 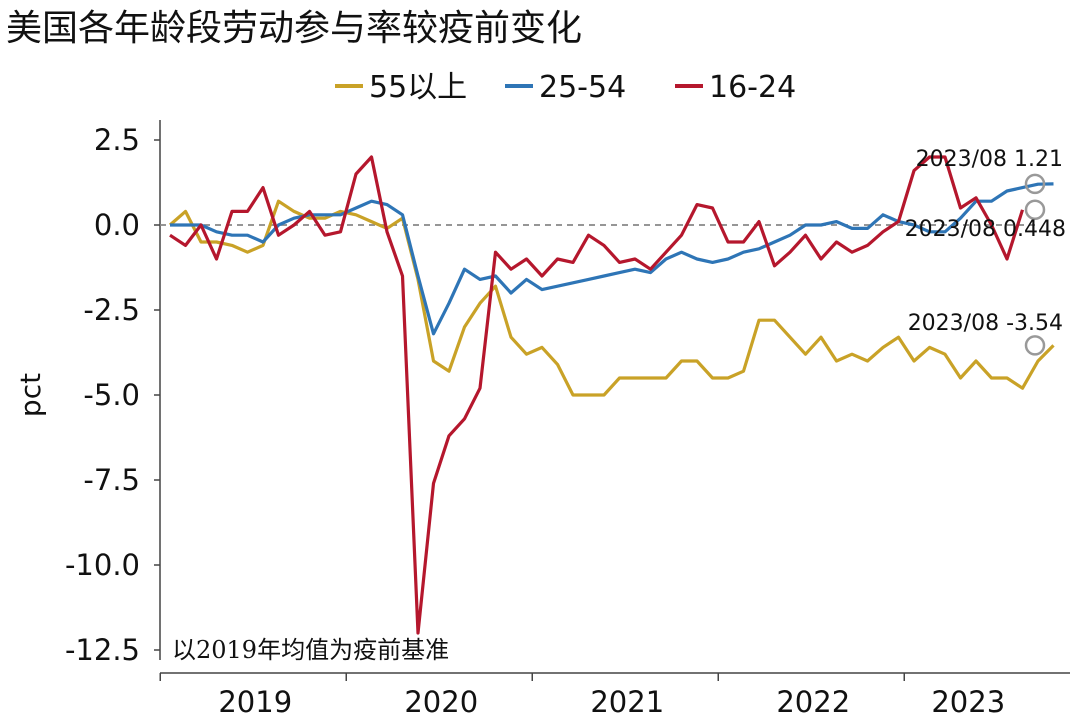 What do you see at coordinates (294, 28) in the screenshot?
I see `chart-title: 美国各年龄段劳动参与率较疫前变化` at bounding box center [294, 28].